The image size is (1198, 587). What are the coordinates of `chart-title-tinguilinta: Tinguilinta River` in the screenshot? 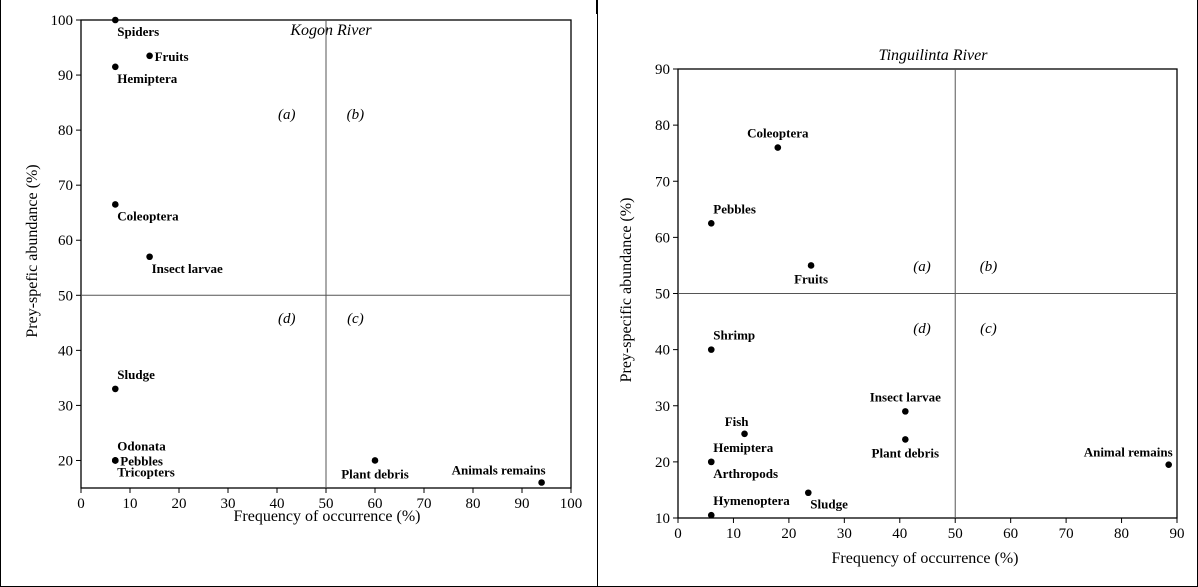 It's located at (934, 55).